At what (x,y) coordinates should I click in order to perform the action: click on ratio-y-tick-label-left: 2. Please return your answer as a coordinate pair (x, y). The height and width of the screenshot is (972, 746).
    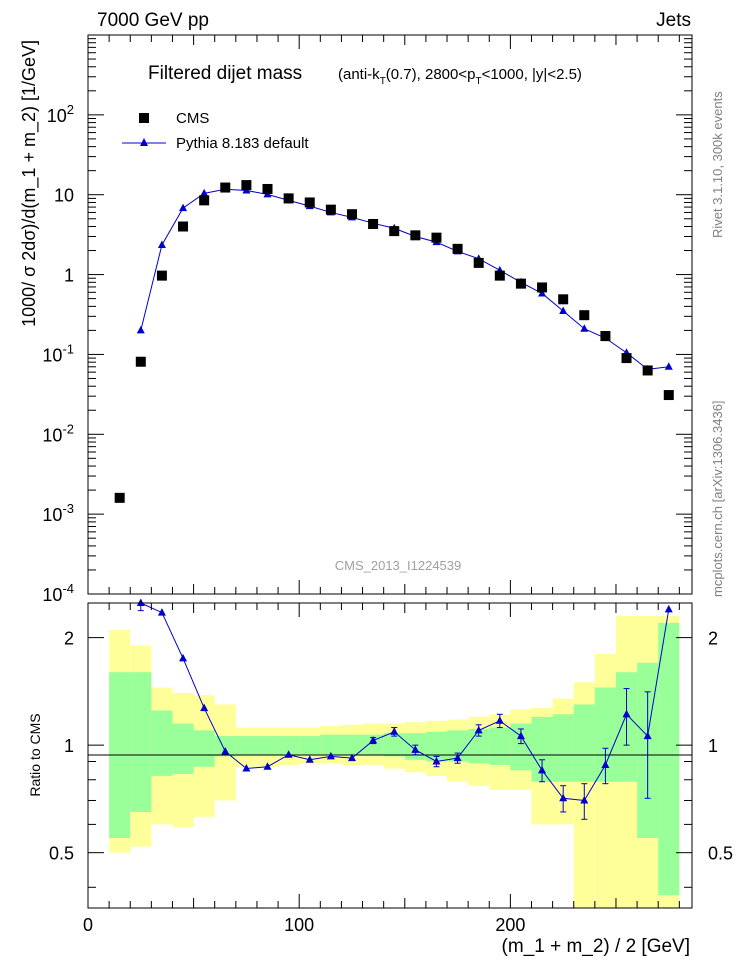
    Looking at the image, I should click on (69, 639).